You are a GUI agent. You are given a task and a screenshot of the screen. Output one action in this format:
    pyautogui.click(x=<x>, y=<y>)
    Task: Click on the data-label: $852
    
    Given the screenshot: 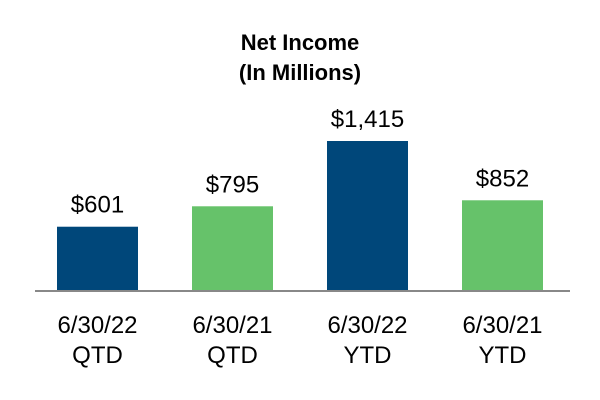 What is the action you would take?
    pyautogui.click(x=502, y=178)
    